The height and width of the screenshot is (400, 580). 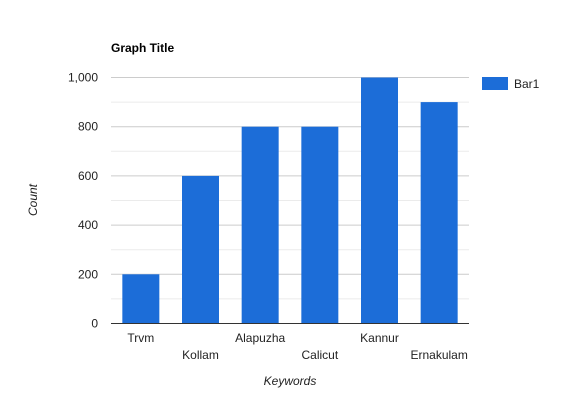 What do you see at coordinates (142, 48) in the screenshot?
I see `chart-title: Graph Title` at bounding box center [142, 48].